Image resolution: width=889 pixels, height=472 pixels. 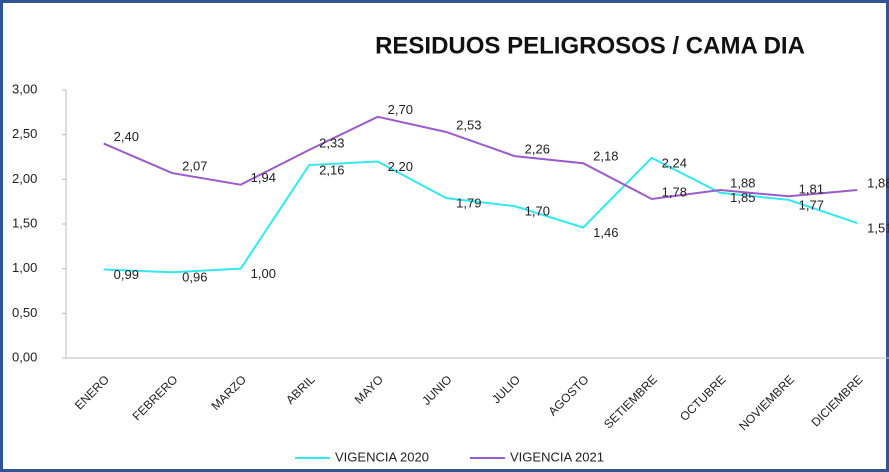 I want to click on y-tick-label: 3,00, so click(x=24, y=88).